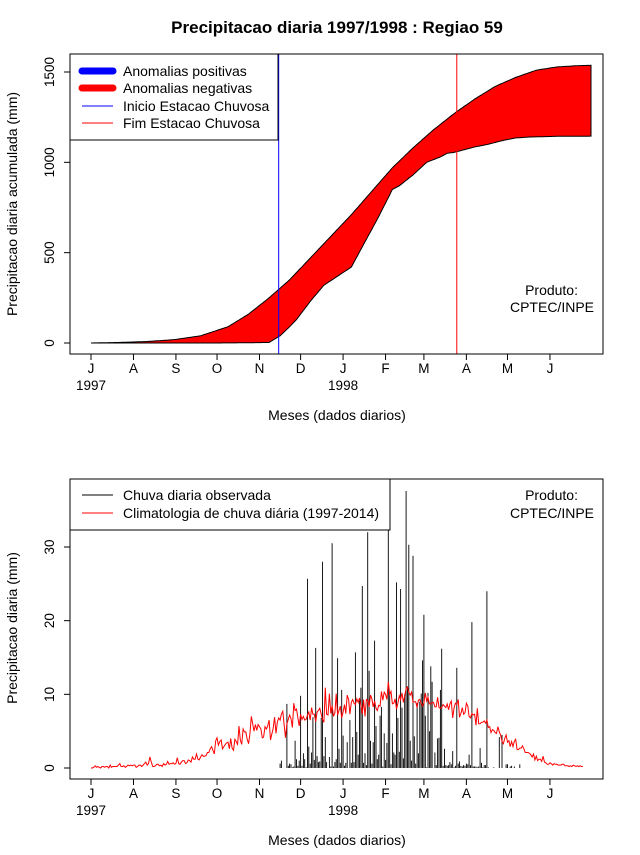 This screenshot has height=855, width=640. I want to click on y-axis: 0 10 20 30, so click(56, 655).